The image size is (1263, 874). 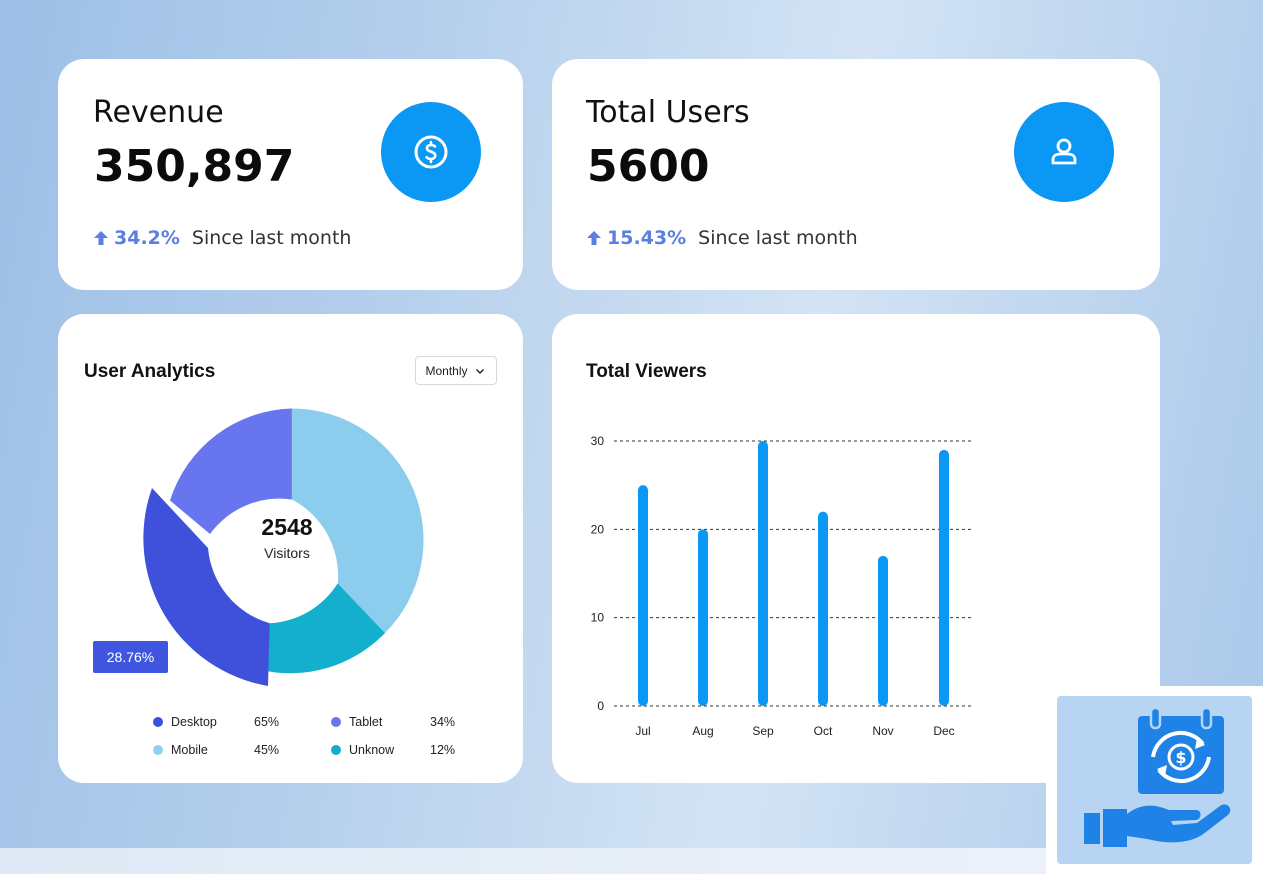 I want to click on donut-center: 2548 Visitors, so click(x=287, y=537).